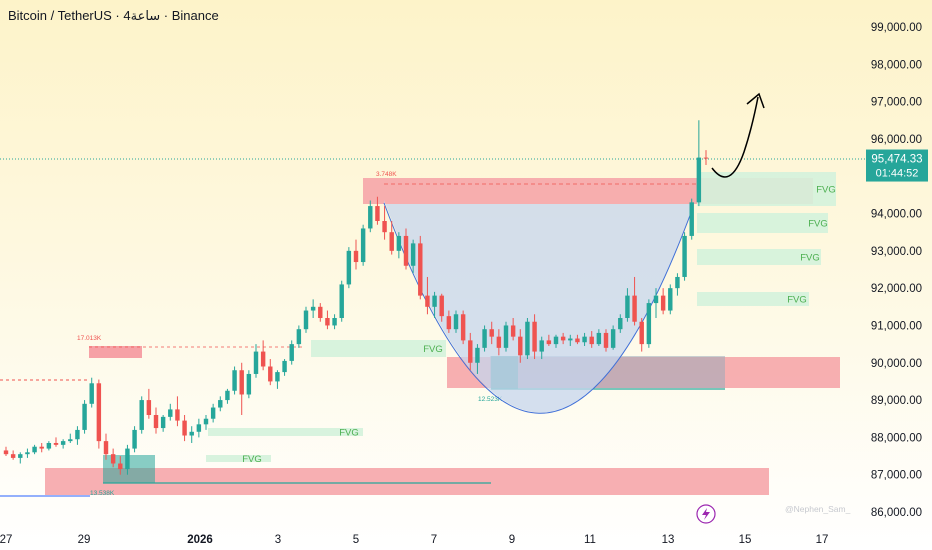 This screenshot has height=550, width=932. I want to click on current-price-tag, so click(897, 165).